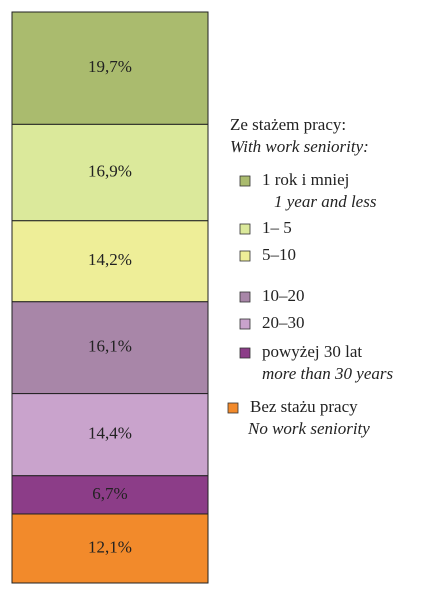 The height and width of the screenshot is (589, 429). I want to click on data-label: 16,9%, so click(110, 170).